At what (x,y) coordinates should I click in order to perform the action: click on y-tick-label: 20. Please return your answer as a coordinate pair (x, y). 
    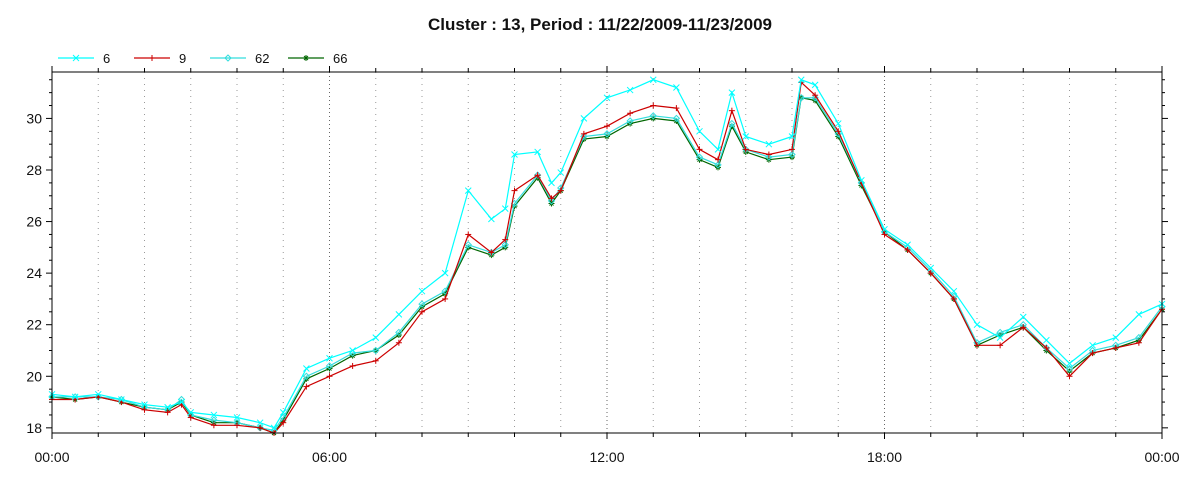
    Looking at the image, I should click on (34, 376).